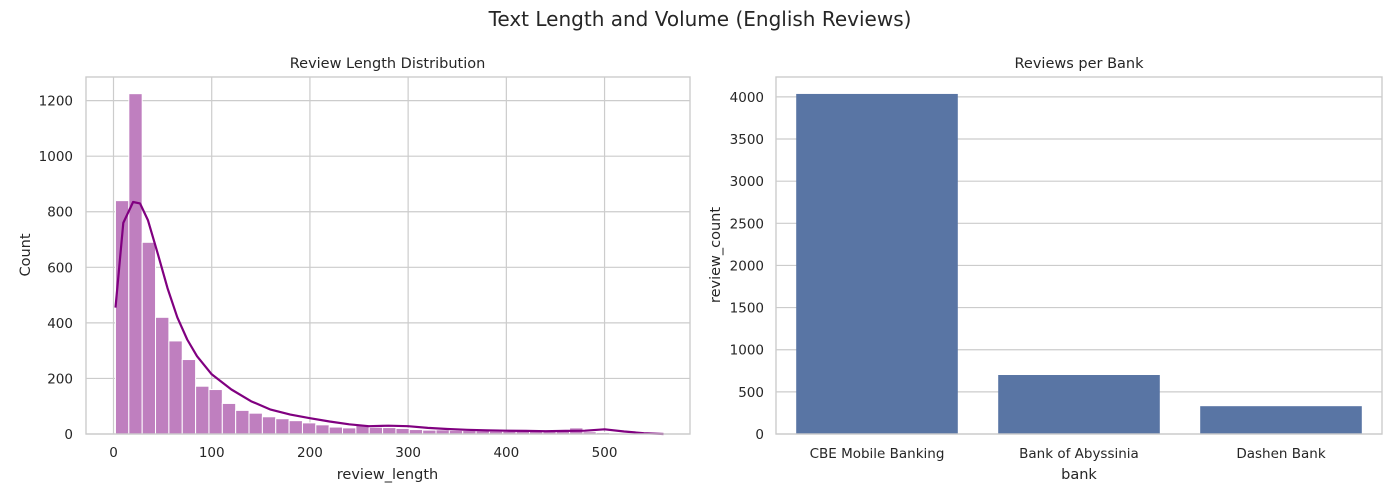 The height and width of the screenshot is (500, 1400). I want to click on x-tick-label: Dashen Bank, so click(1281, 454).